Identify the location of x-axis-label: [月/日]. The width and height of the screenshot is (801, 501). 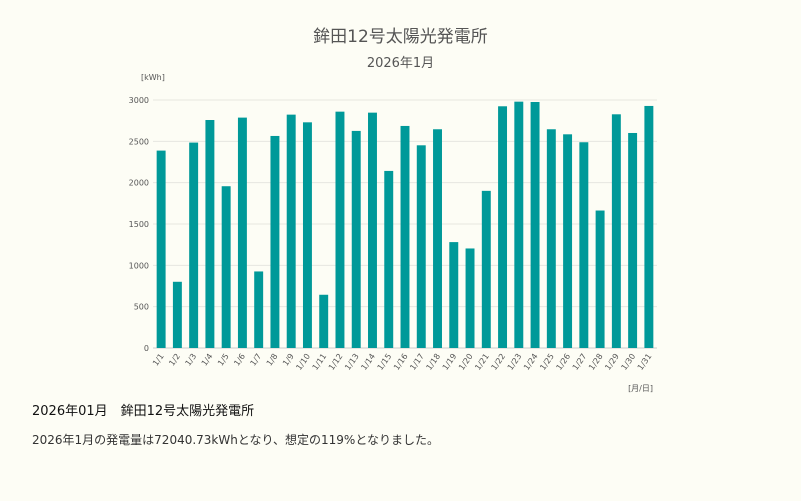
(640, 388).